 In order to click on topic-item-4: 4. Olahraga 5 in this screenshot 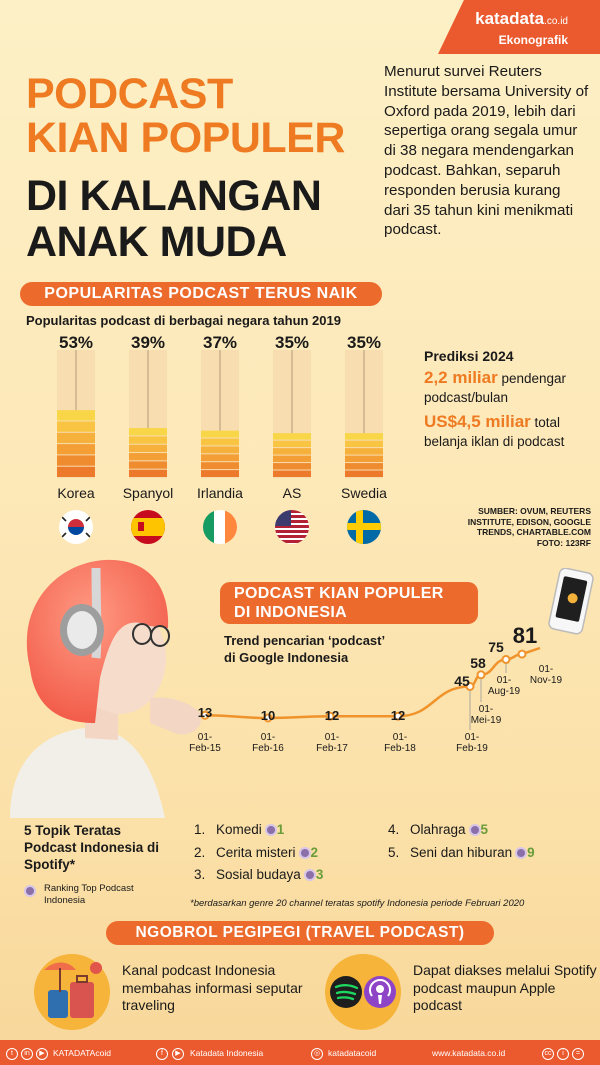, I will do `click(438, 829)`.